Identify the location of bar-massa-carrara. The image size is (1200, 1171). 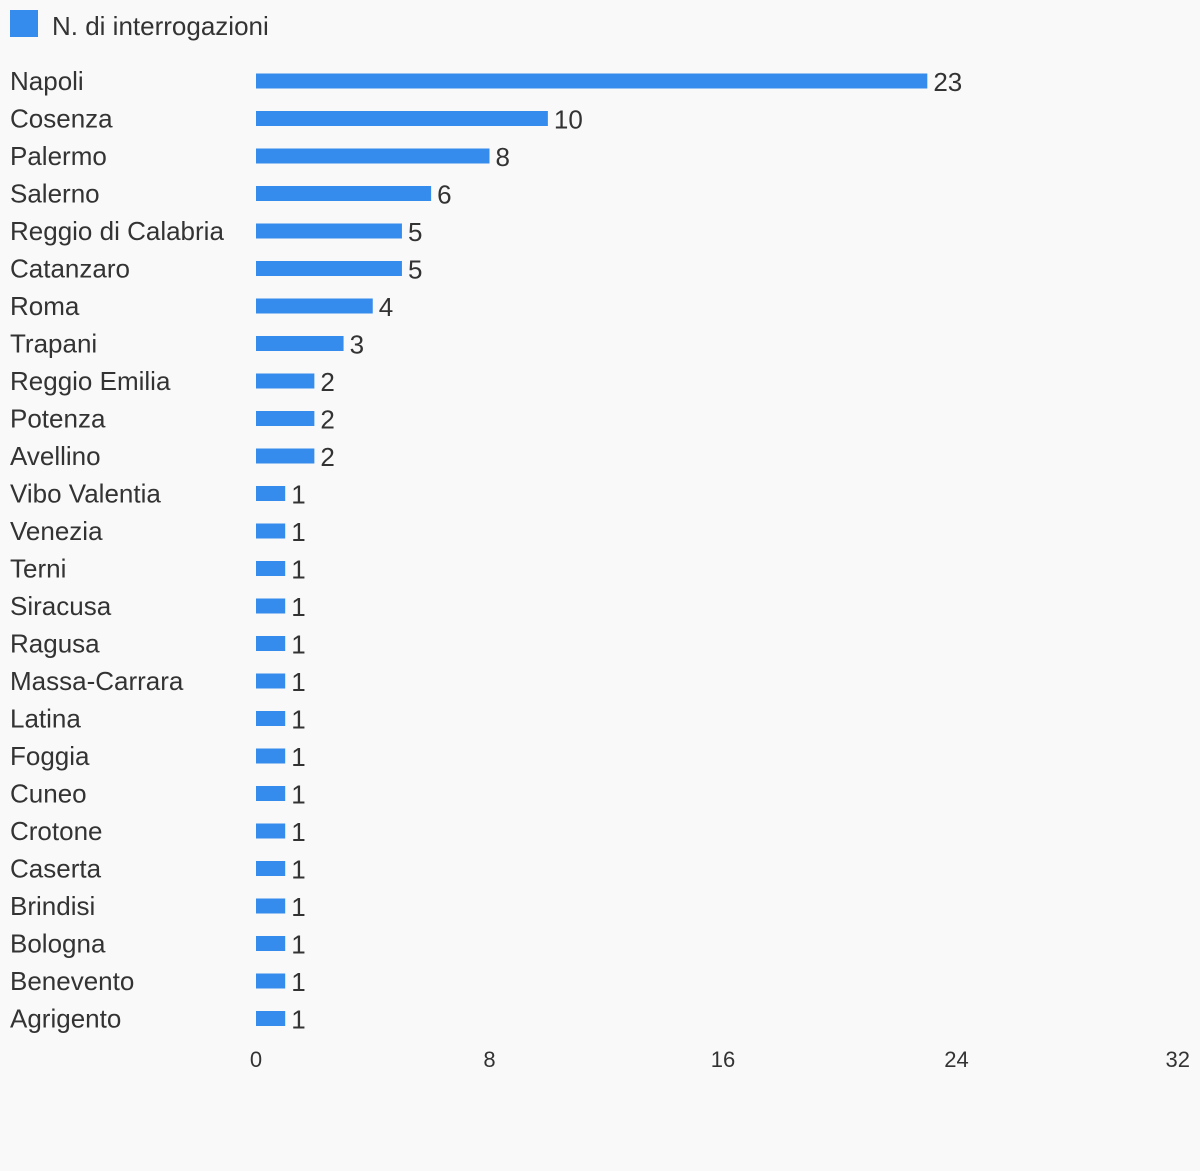
(271, 681).